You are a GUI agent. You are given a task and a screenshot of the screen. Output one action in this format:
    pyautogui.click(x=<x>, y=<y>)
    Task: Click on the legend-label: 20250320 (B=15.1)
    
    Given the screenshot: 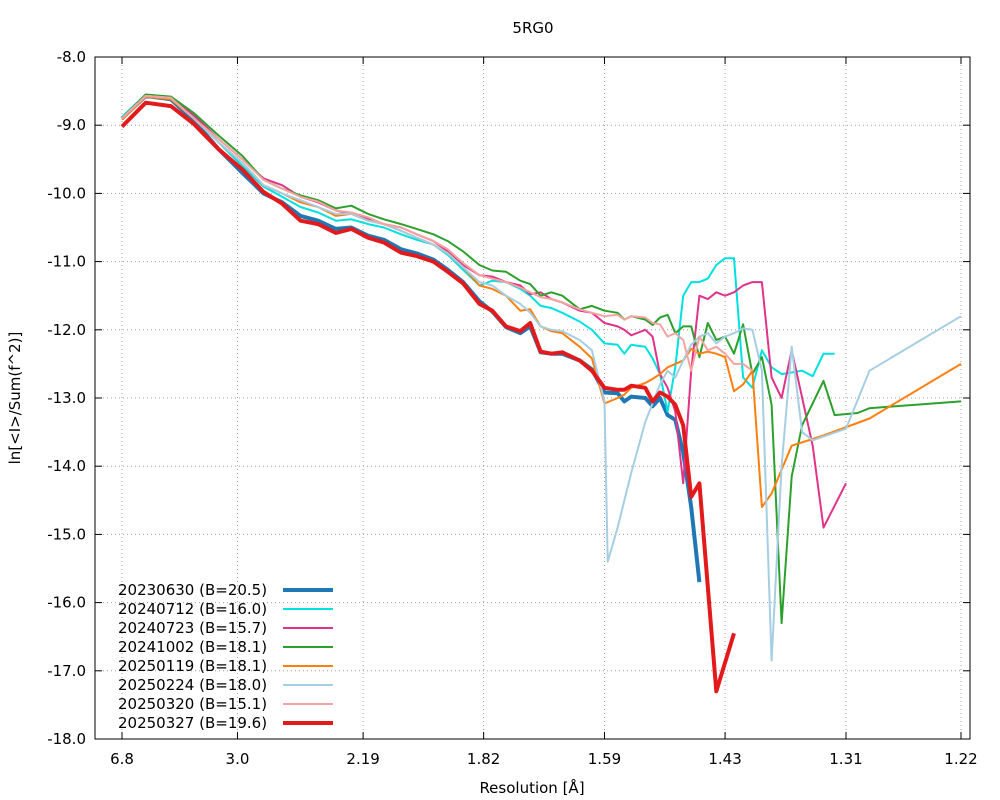 What is the action you would take?
    pyautogui.click(x=192, y=704)
    